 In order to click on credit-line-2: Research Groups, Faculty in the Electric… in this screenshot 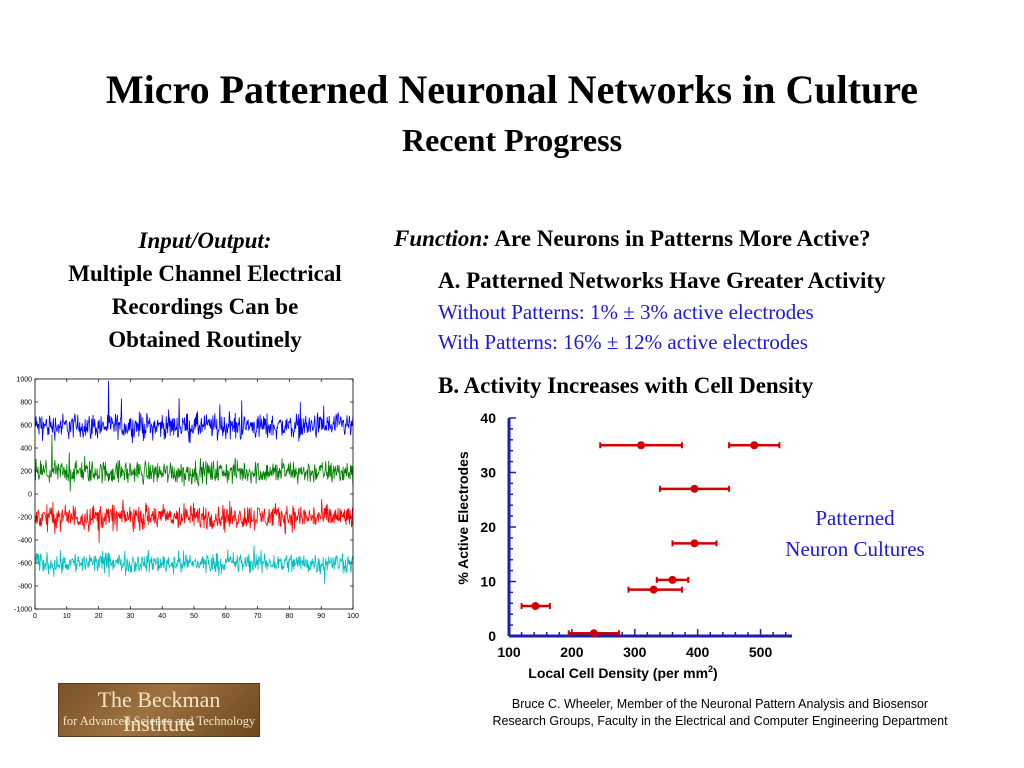, I will do `click(720, 721)`.